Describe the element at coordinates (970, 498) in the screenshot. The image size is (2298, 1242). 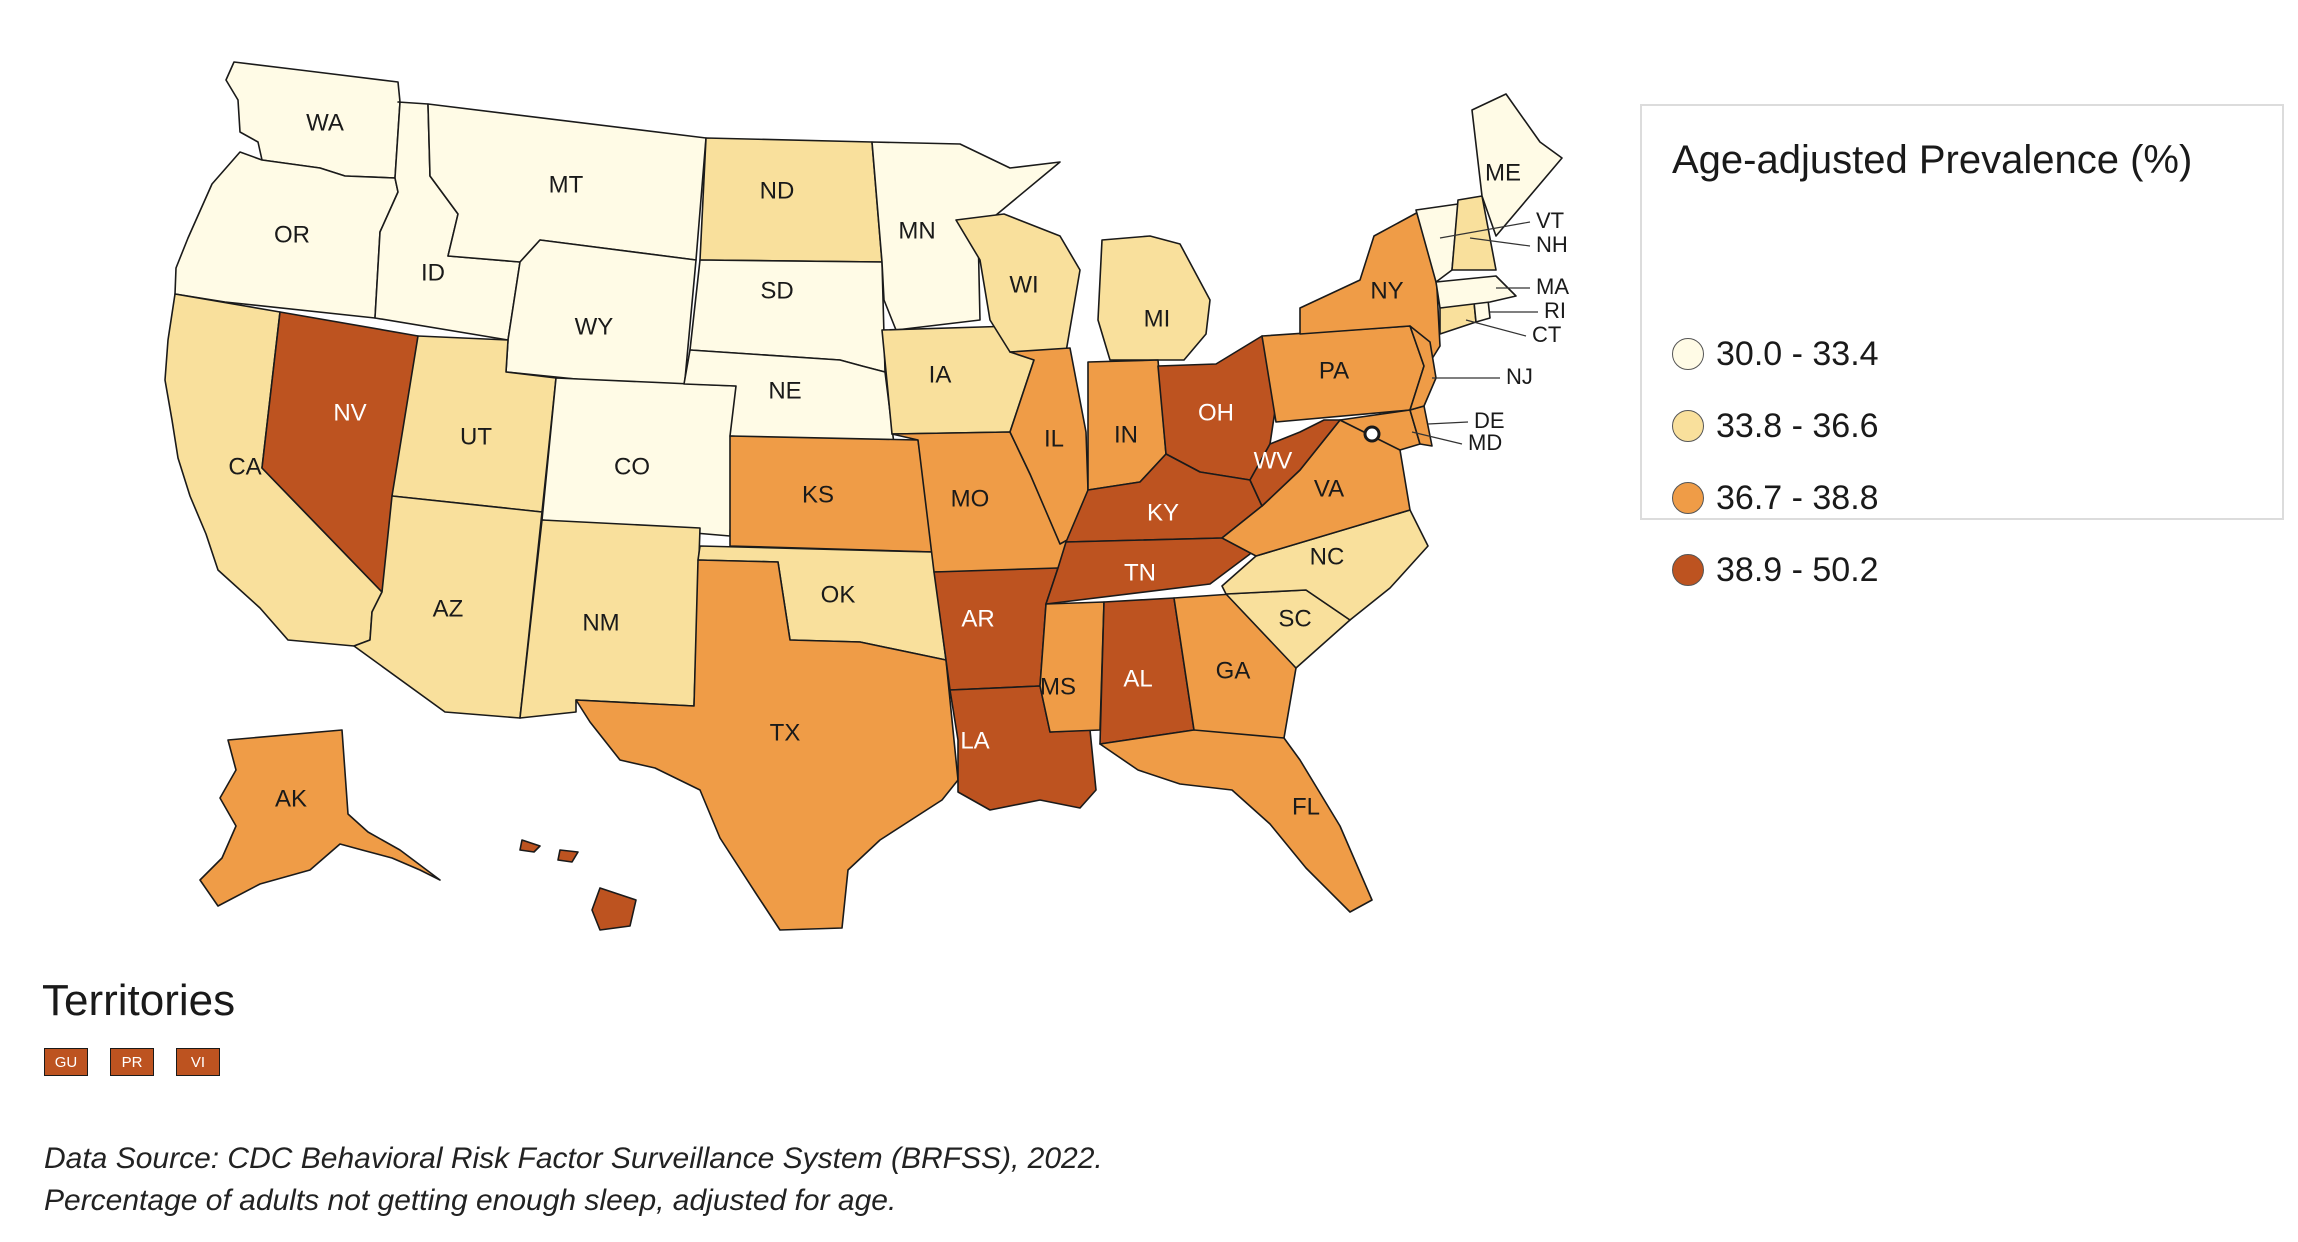
I see `state-label-mo: MO` at that location.